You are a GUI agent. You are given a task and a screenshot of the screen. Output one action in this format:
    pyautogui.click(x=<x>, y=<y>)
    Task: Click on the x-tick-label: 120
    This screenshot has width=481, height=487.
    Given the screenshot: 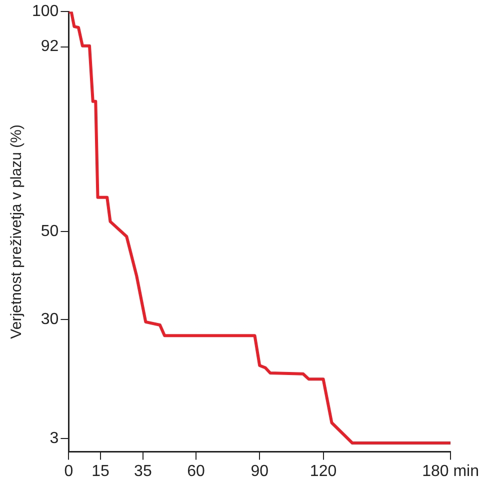 What is the action you would take?
    pyautogui.click(x=323, y=471)
    